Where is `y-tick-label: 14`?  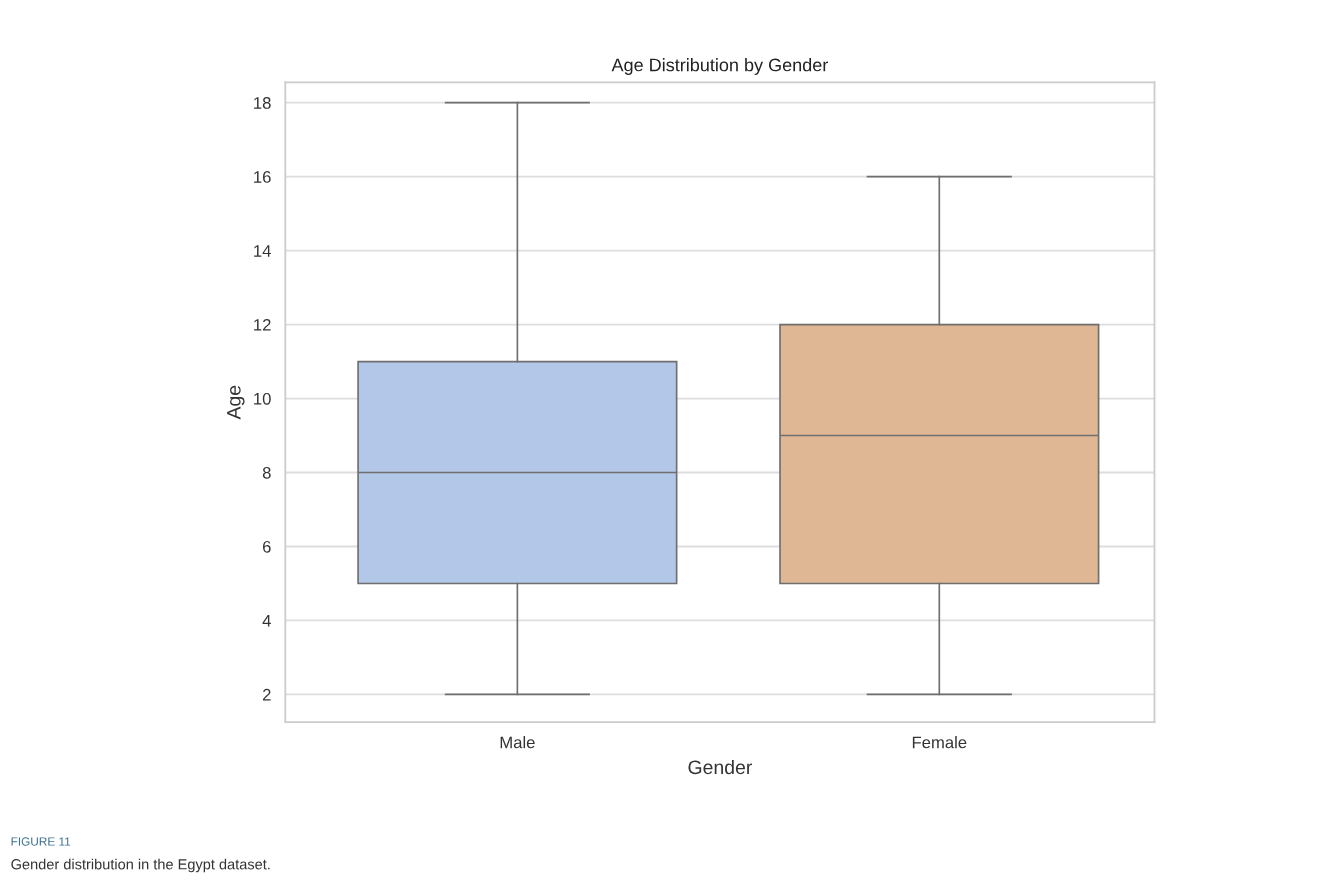
y-tick-label: 14 is located at coordinates (262, 251).